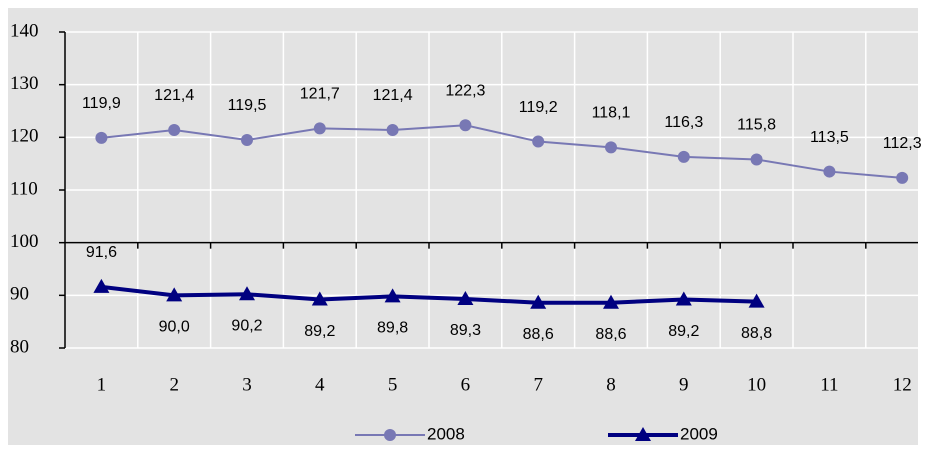 The height and width of the screenshot is (453, 926). Describe the element at coordinates (24, 30) in the screenshot. I see `y-tick-label: 140` at that location.